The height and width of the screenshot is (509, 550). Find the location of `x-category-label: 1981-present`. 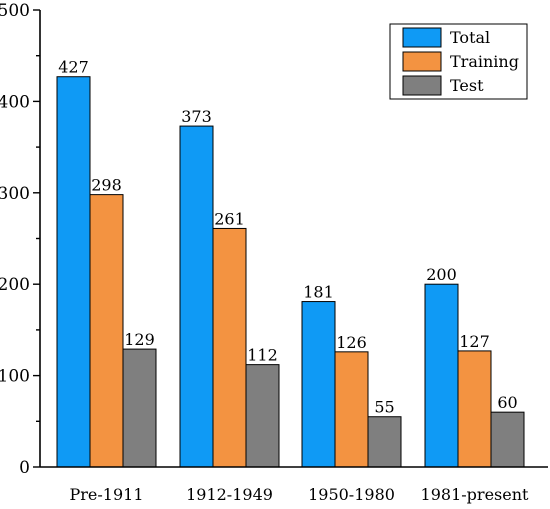

x-category-label: 1981-present is located at coordinates (475, 494).